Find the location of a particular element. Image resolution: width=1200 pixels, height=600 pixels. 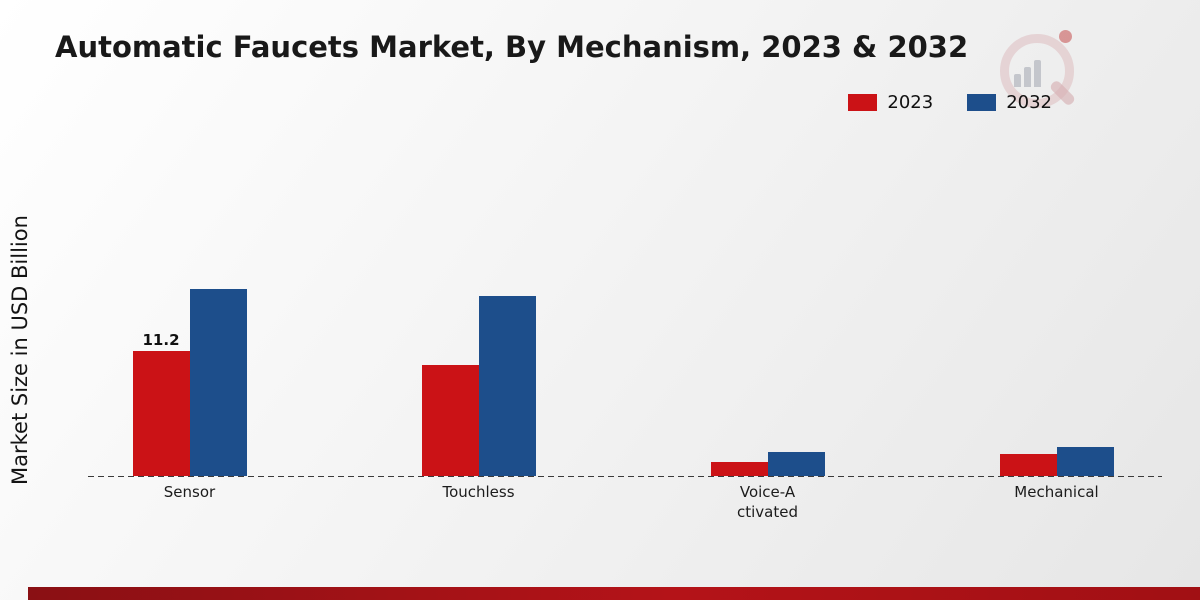

x-axis-label-text: Voice-Activated is located at coordinates (767, 502).